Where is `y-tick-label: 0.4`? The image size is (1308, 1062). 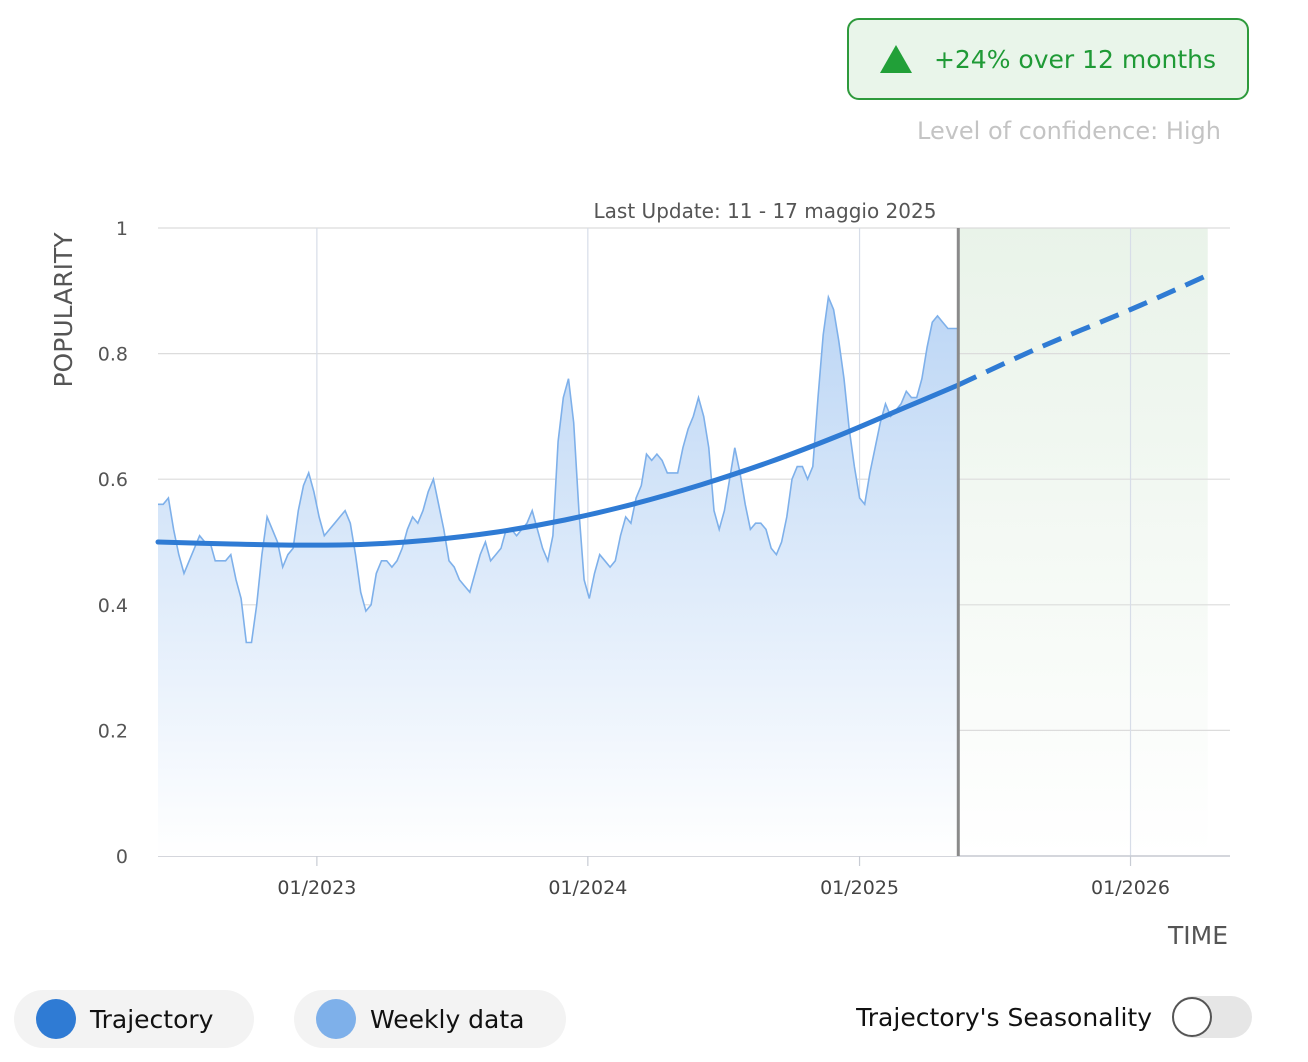
y-tick-label: 0.4 is located at coordinates (113, 606).